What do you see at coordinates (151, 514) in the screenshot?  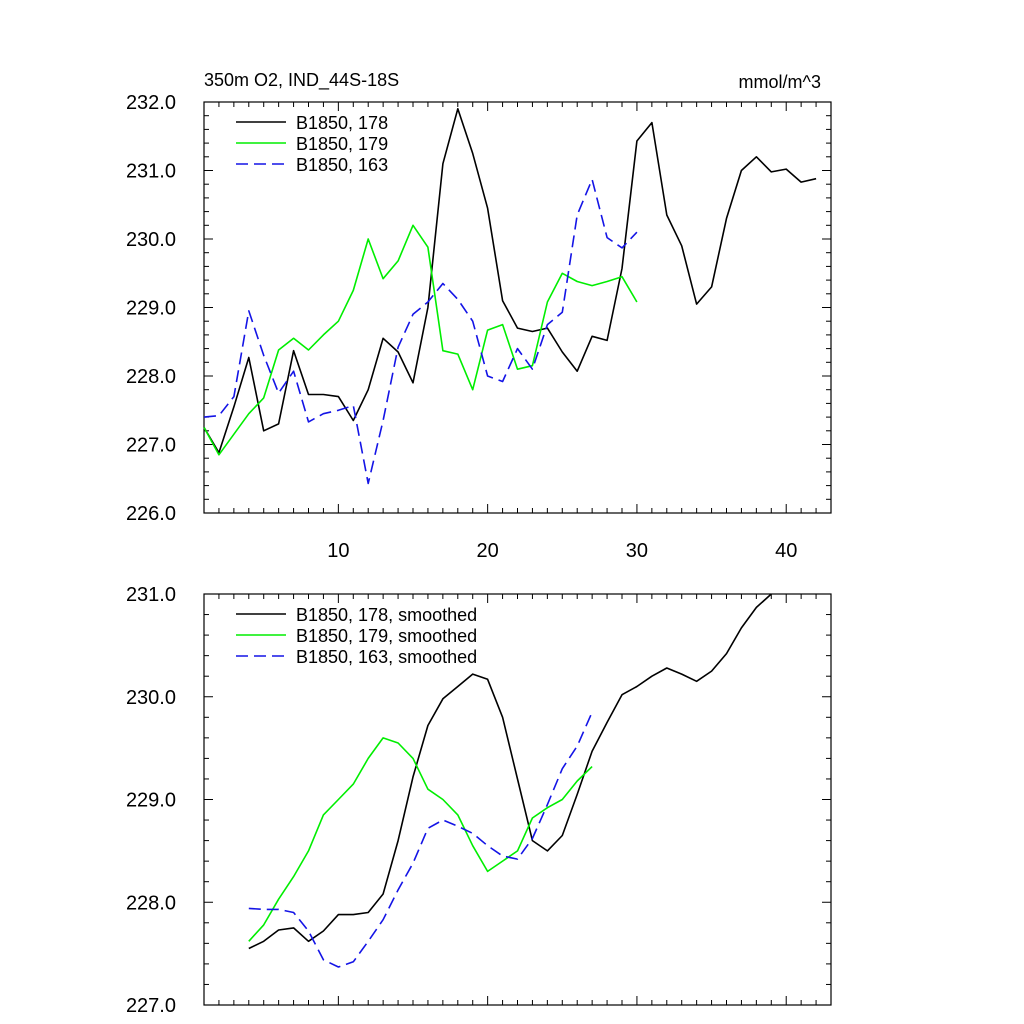 I see `y-tick-label: 226.0` at bounding box center [151, 514].